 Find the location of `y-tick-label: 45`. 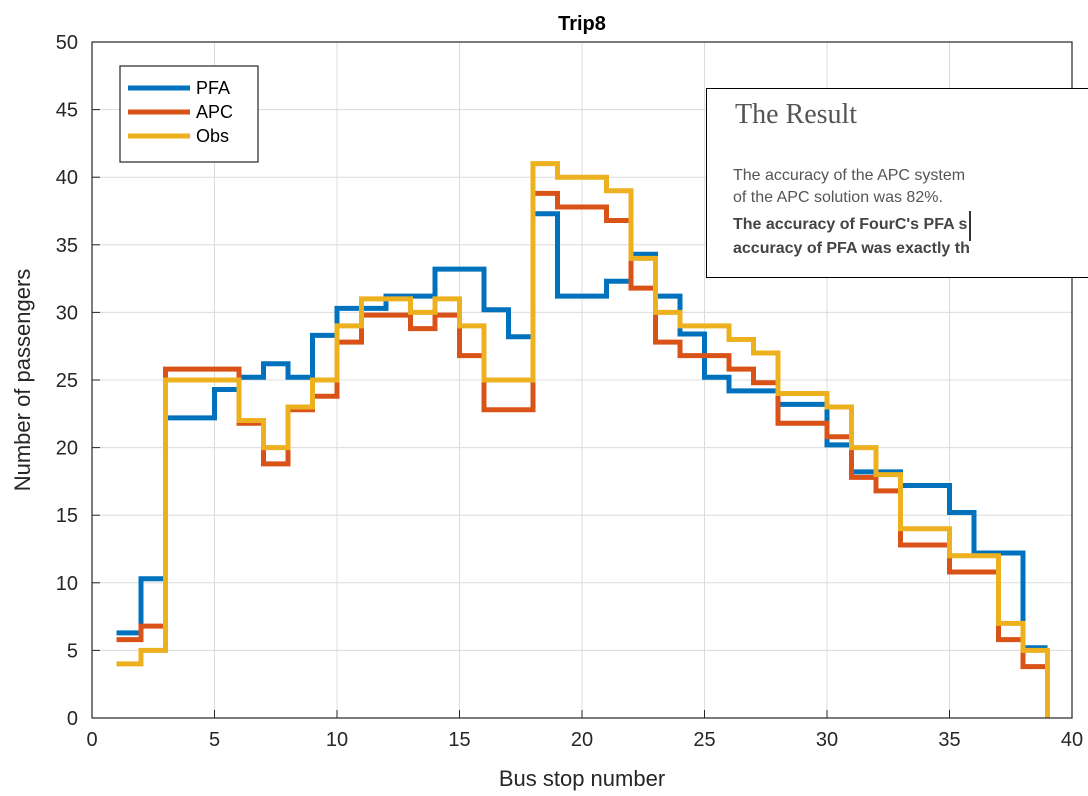

y-tick-label: 45 is located at coordinates (67, 111).